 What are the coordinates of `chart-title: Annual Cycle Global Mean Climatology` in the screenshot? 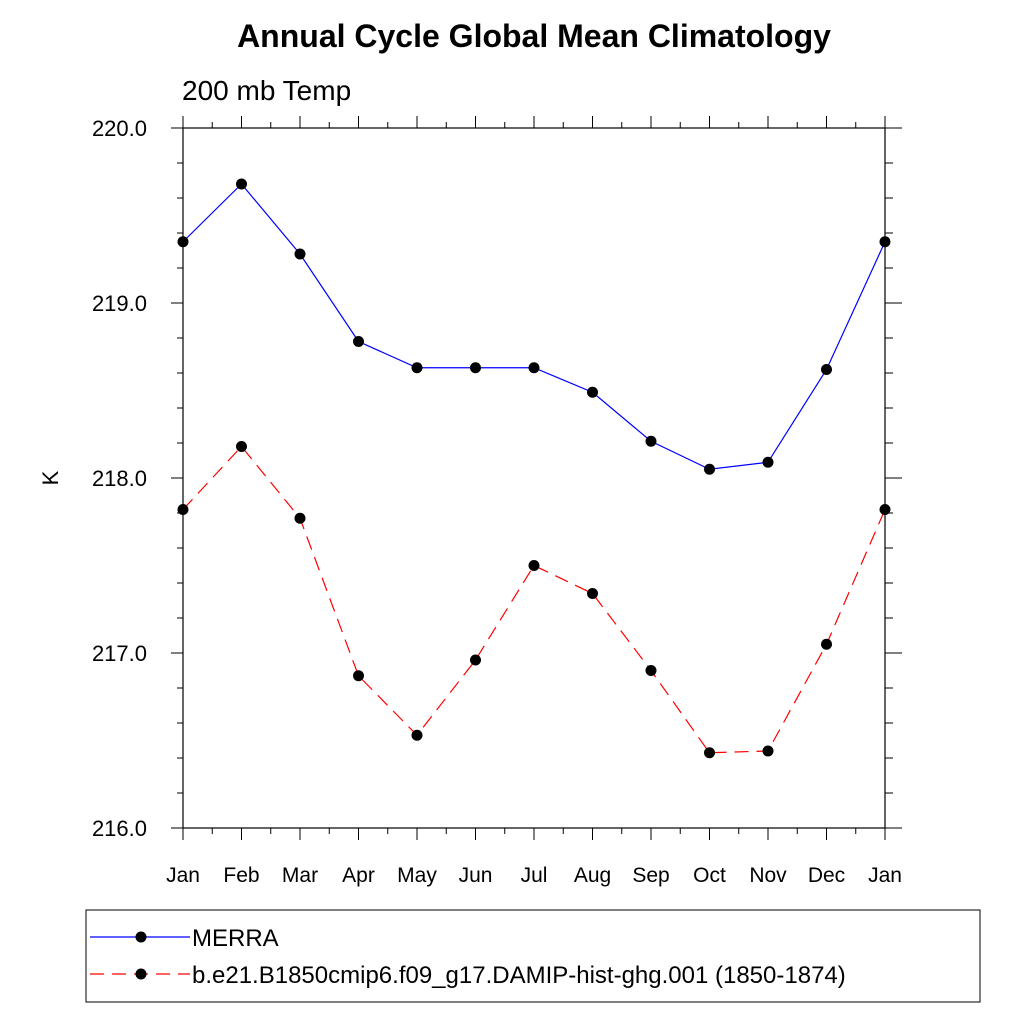 It's located at (534, 36).